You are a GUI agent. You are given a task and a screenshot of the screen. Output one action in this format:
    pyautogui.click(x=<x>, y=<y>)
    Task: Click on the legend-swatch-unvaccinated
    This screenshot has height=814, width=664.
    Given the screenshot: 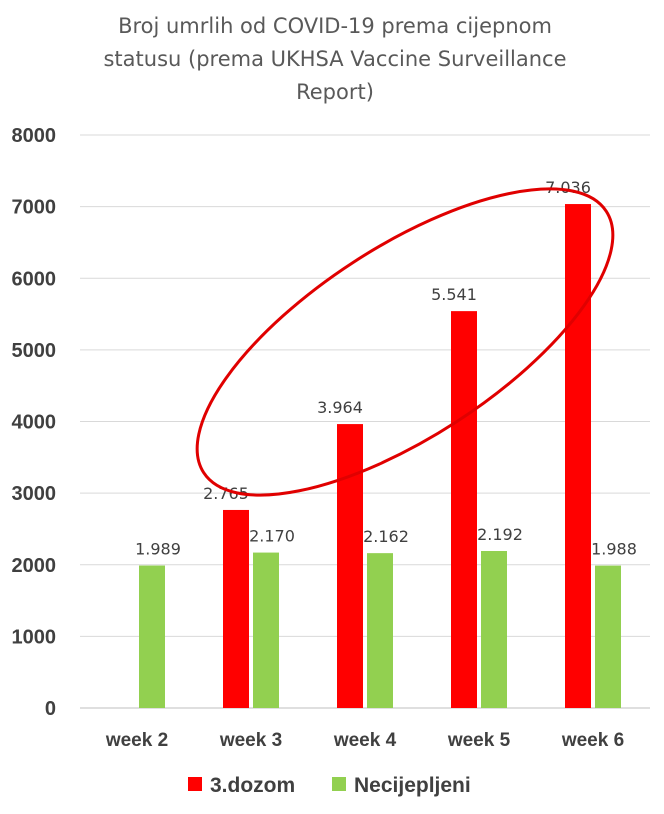 What is the action you would take?
    pyautogui.click(x=339, y=784)
    